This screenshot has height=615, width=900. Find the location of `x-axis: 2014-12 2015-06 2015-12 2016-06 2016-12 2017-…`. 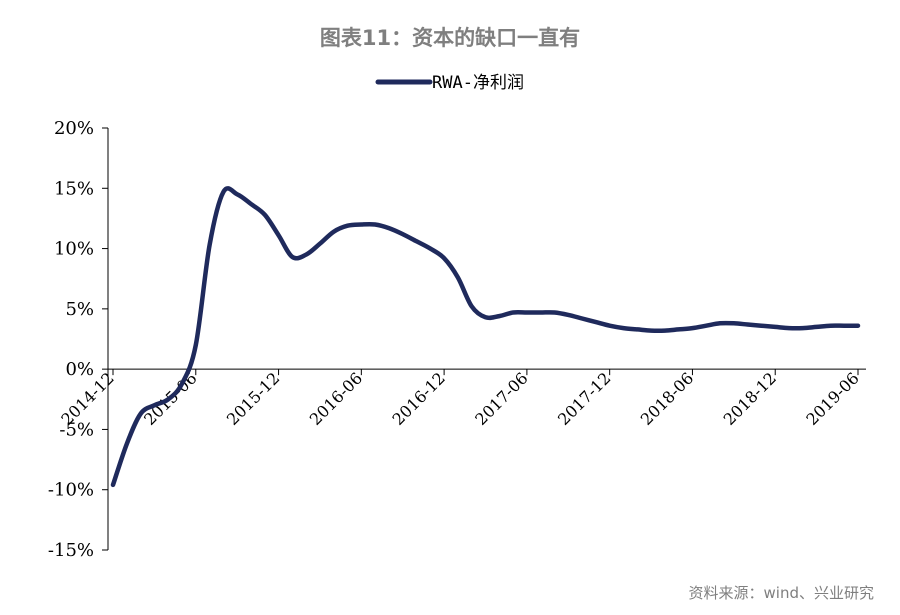

x-axis: 2014-12 2015-06 2015-12 2016-06 2016-12 2017-… is located at coordinates (461, 399).